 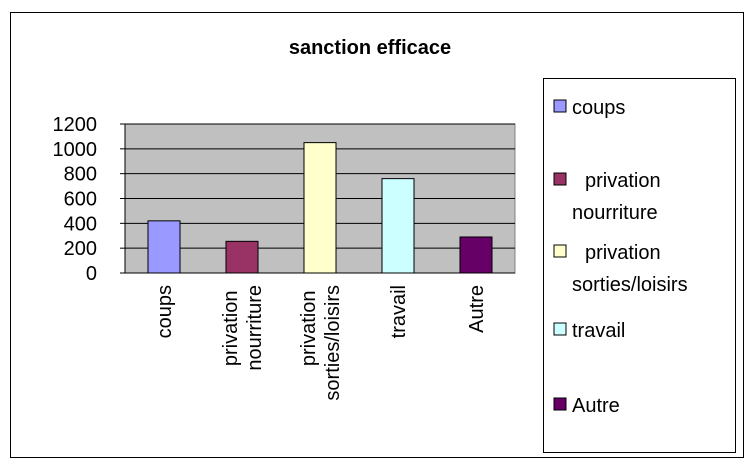 I want to click on legend-label: coups, so click(x=598, y=108).